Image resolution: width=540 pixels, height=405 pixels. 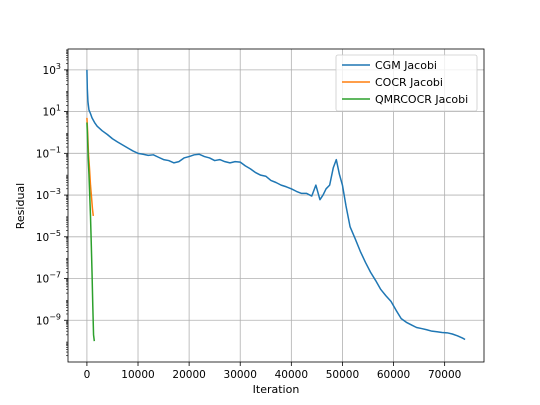 What do you see at coordinates (444, 375) in the screenshot?
I see `x-tick-label: 70000` at bounding box center [444, 375].